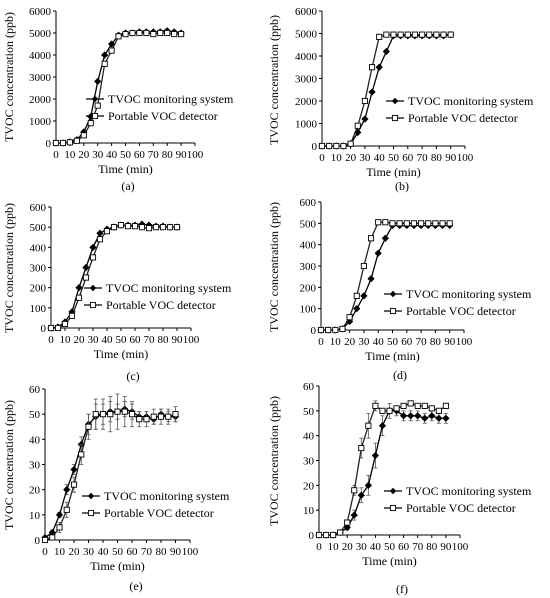 The image size is (550, 598). Describe the element at coordinates (308, 267) in the screenshot. I see `y-tick-label: 300` at that location.